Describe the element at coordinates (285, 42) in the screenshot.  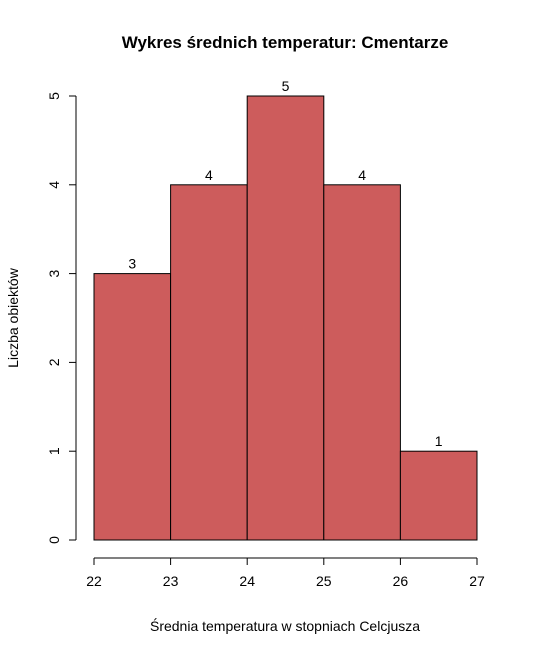
I see `chart-title: Wykres średnich temperatur: Cmentarze` at that location.